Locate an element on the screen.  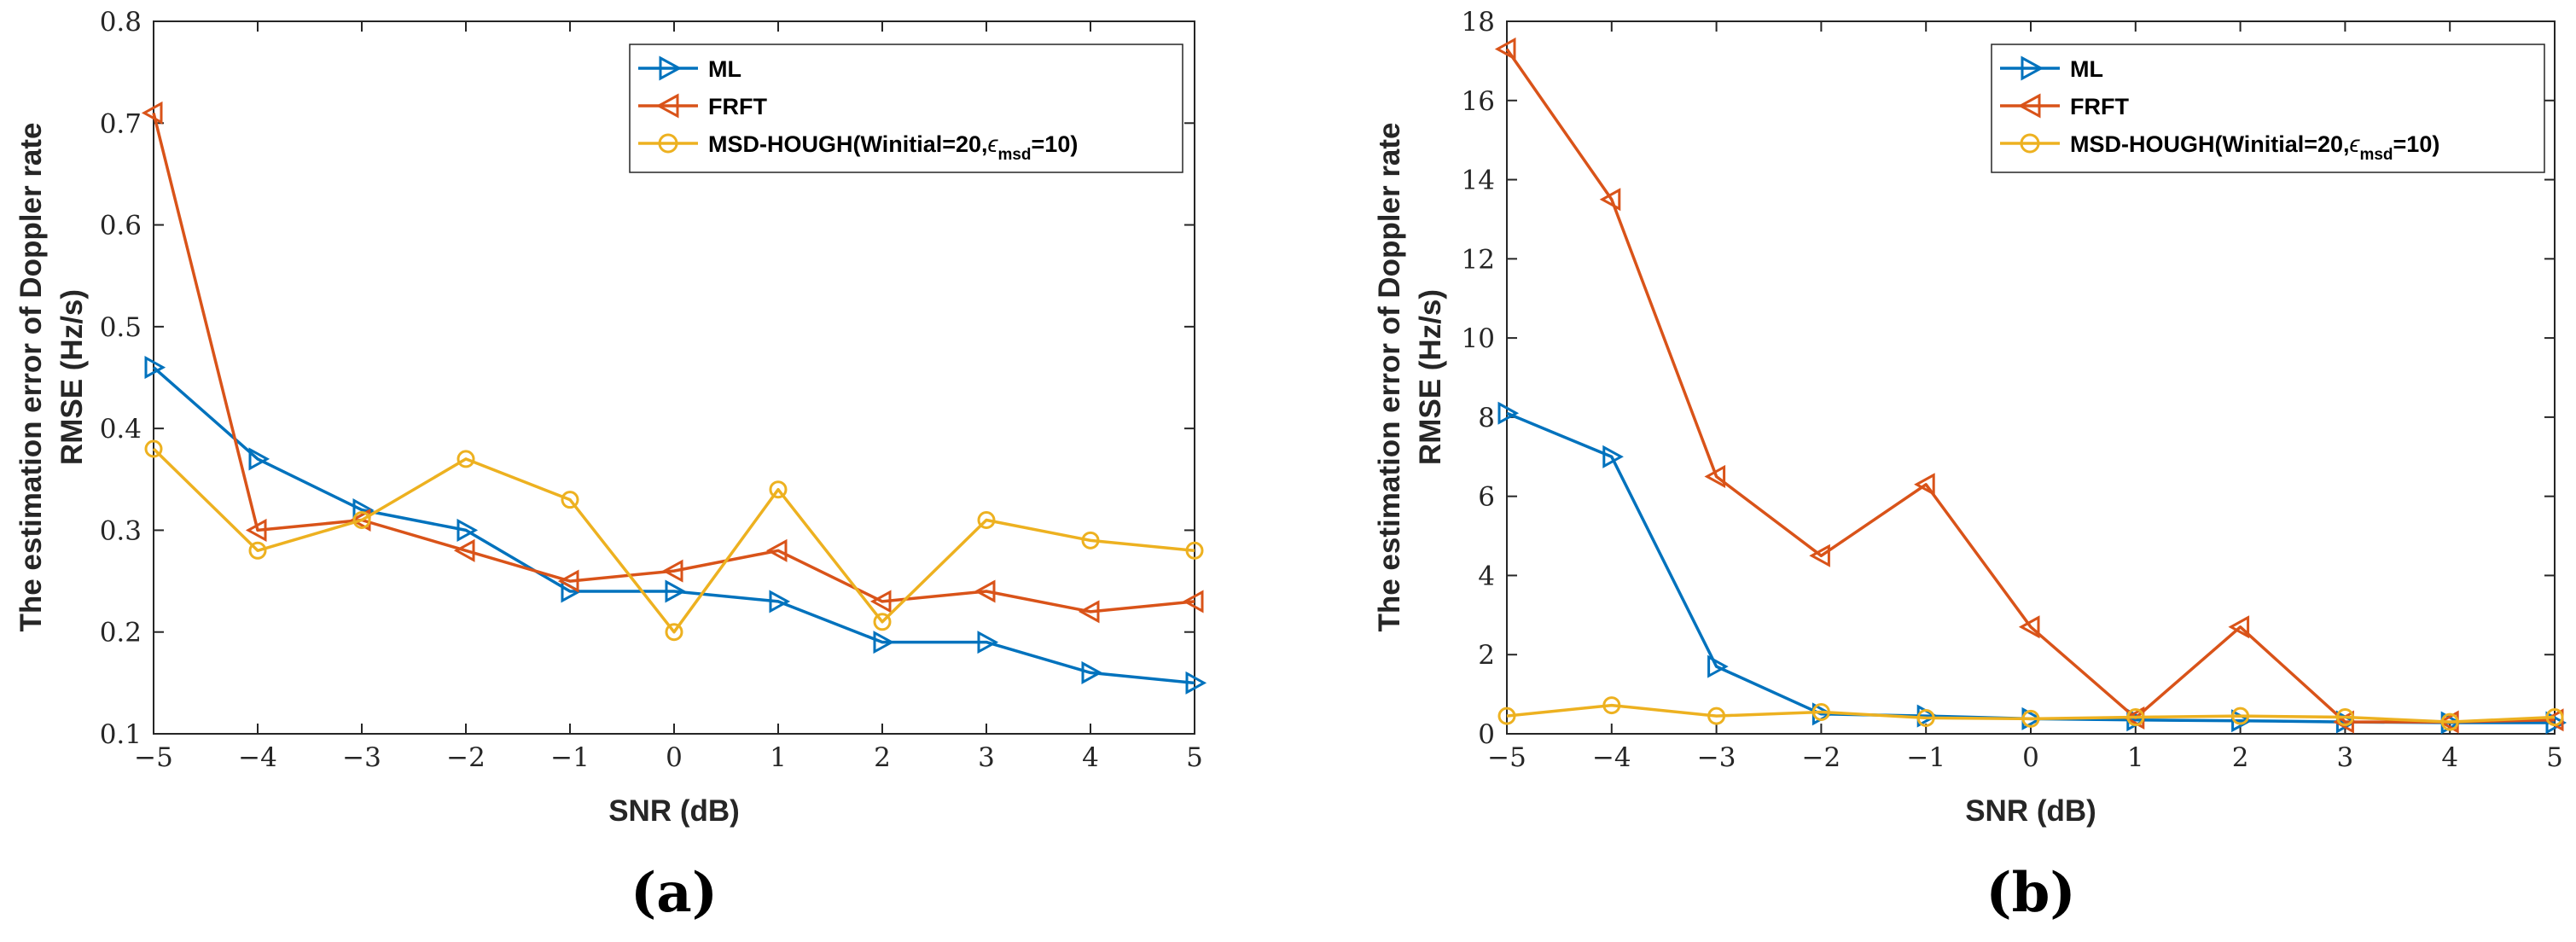
chart-a-legend-box is located at coordinates (906, 108).